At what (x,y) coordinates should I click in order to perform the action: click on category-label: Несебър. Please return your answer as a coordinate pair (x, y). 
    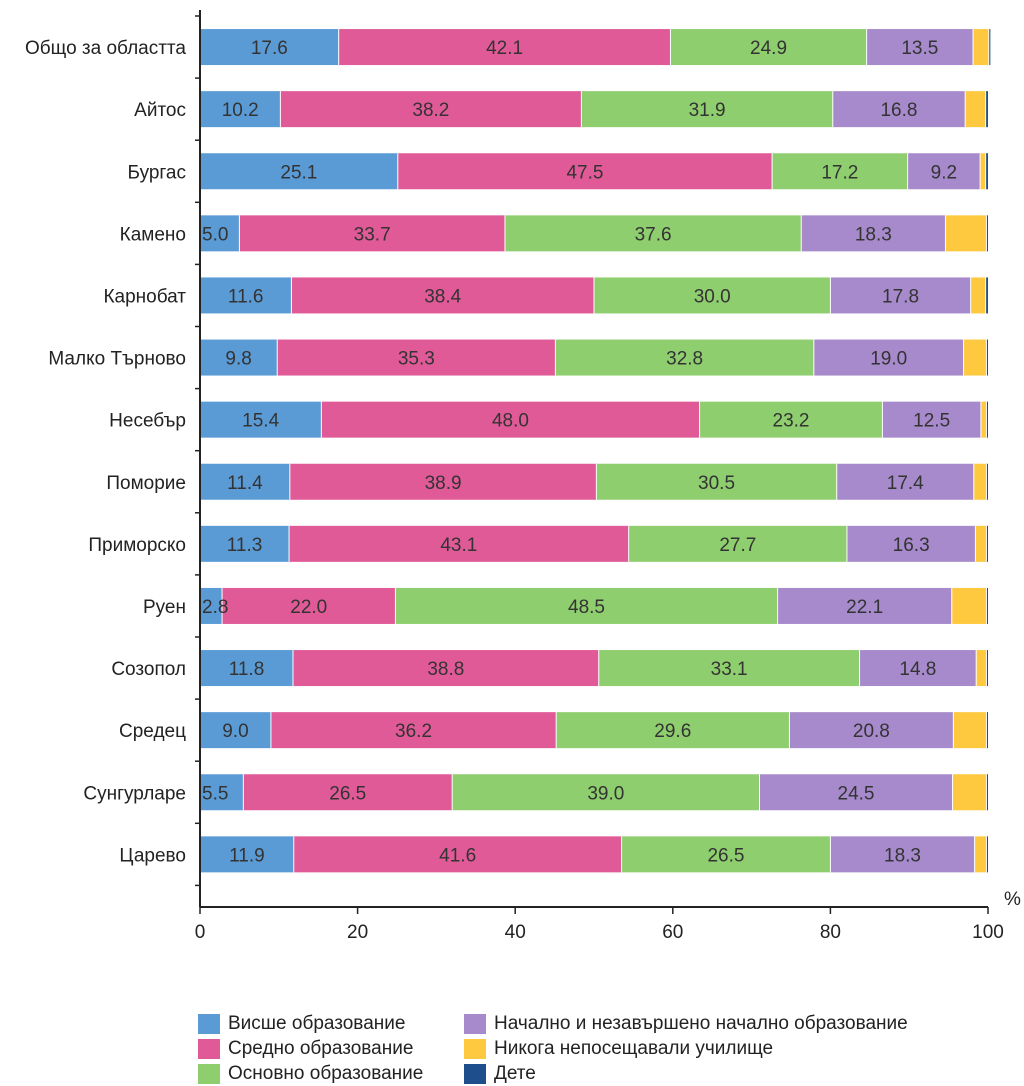
    Looking at the image, I should click on (147, 421).